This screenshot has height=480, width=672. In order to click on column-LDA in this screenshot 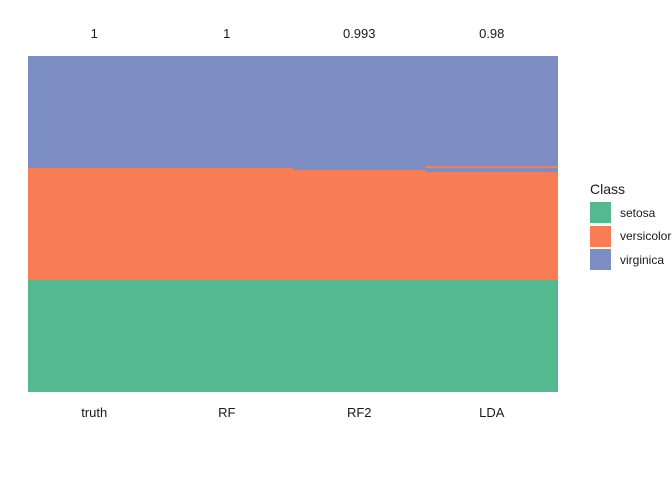, I will do `click(491, 224)`.